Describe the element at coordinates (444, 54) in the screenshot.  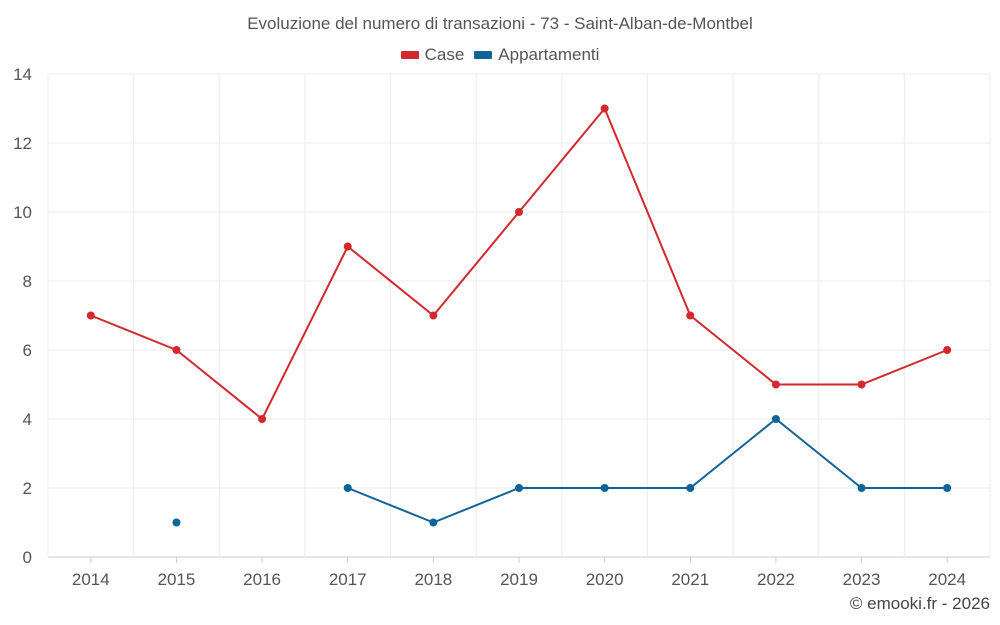
I see `legend-label-case: Case` at that location.